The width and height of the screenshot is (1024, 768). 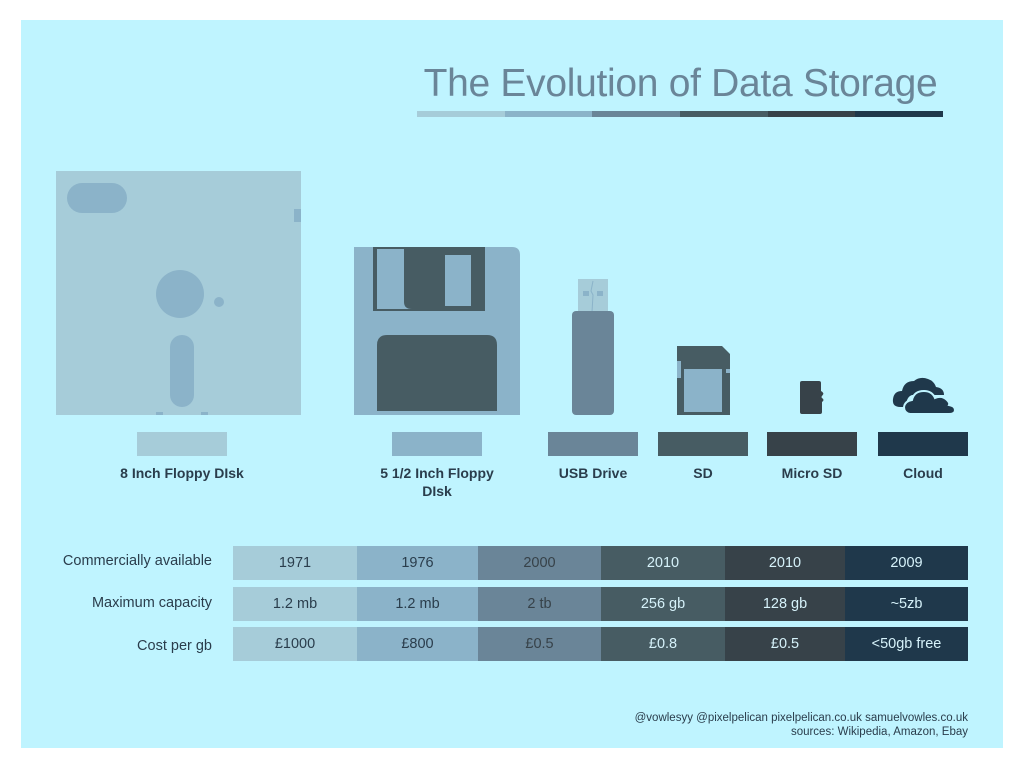 I want to click on floppy-8-inch-icon, so click(x=178, y=293).